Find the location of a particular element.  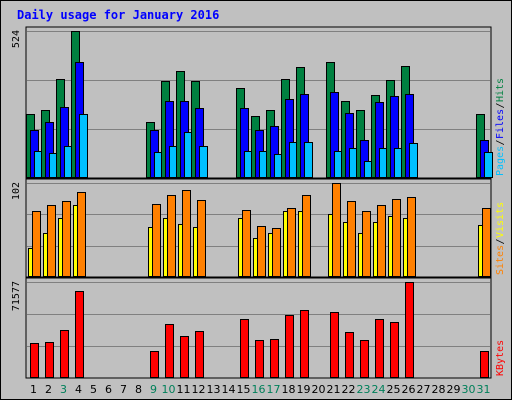

x-tick-label: 30 is located at coordinates (469, 389).